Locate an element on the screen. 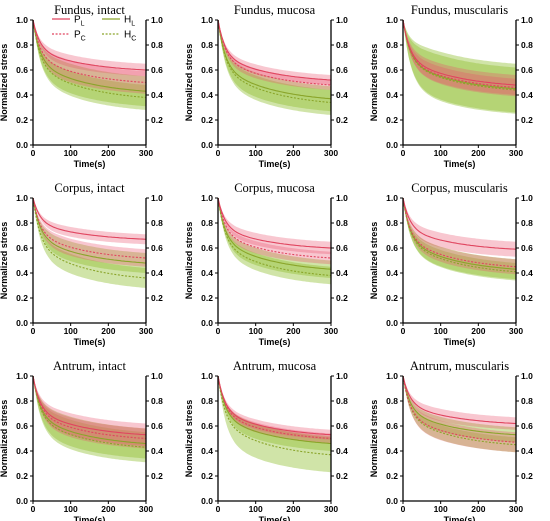 This screenshot has width=550, height=521. legend-label-pl: PL is located at coordinates (79, 21).